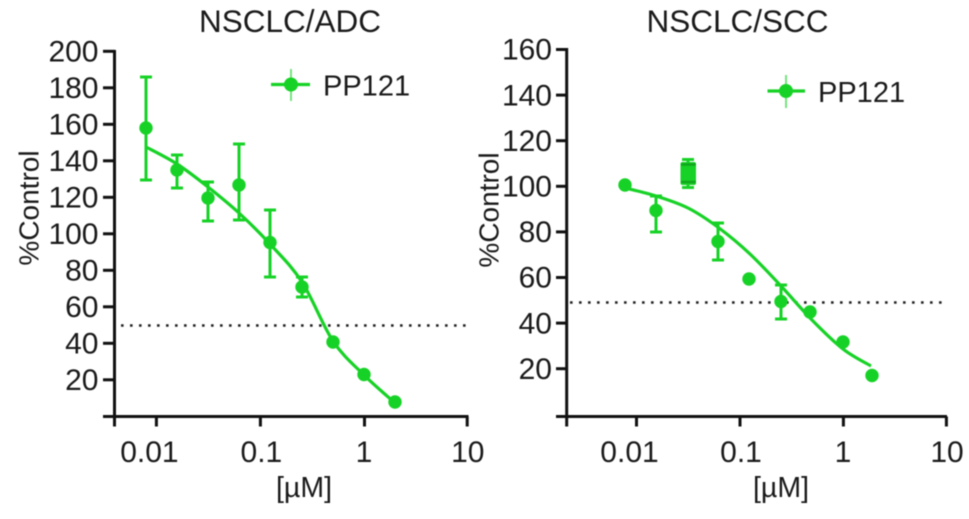  What do you see at coordinates (73, 52) in the screenshot?
I see `svg-text: 200` at bounding box center [73, 52].